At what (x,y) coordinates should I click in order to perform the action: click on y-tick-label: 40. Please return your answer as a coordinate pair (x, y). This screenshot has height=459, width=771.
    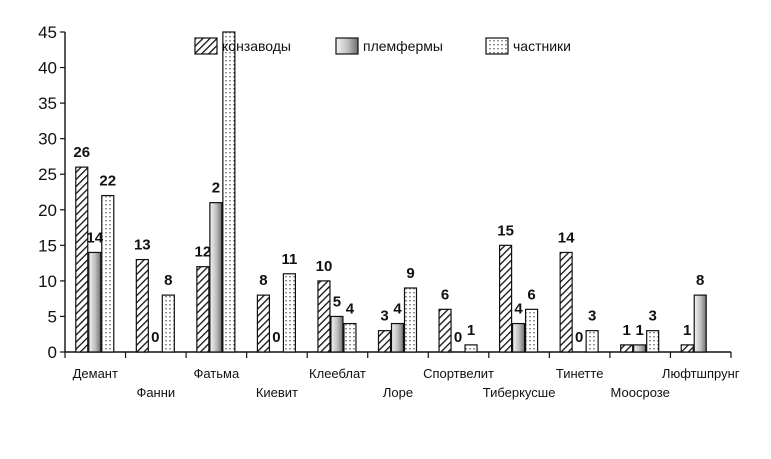
    Looking at the image, I should click on (47, 68).